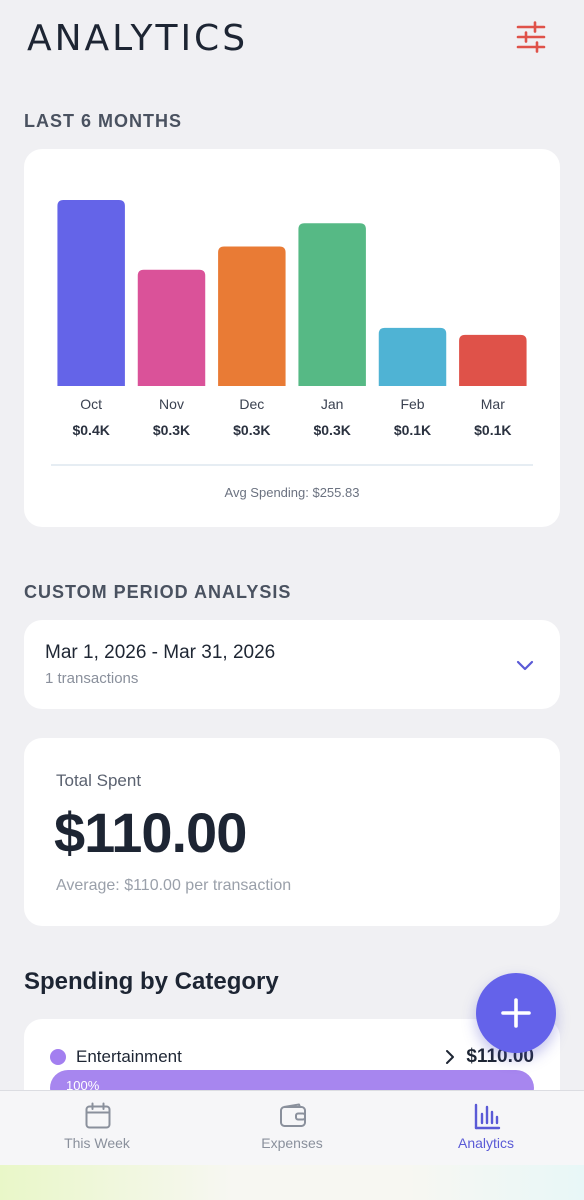 The image size is (584, 1200). Describe the element at coordinates (450, 1057) in the screenshot. I see `chevron-right-icon` at that location.